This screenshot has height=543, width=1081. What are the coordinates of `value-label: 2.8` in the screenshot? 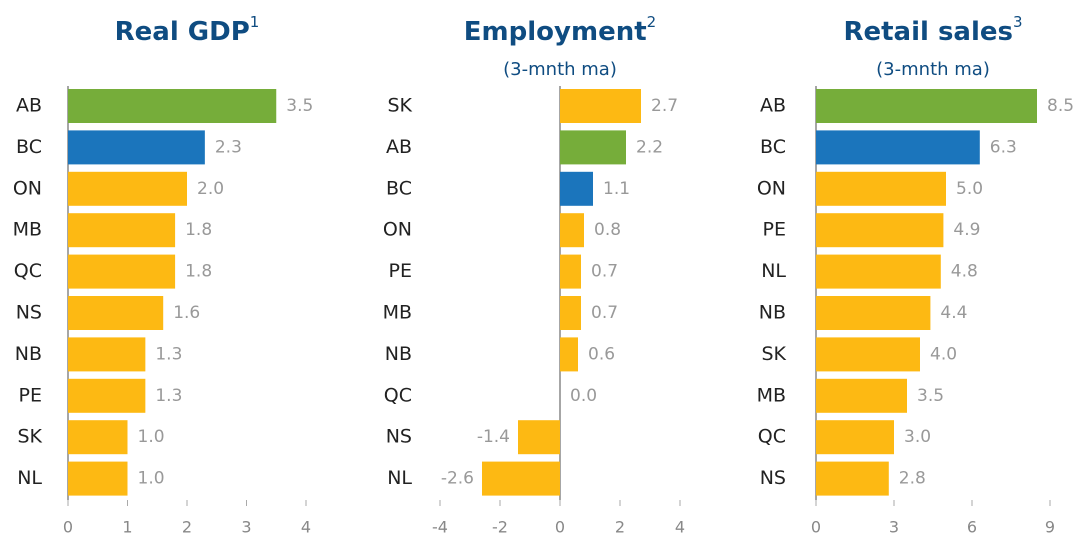 It's located at (912, 479).